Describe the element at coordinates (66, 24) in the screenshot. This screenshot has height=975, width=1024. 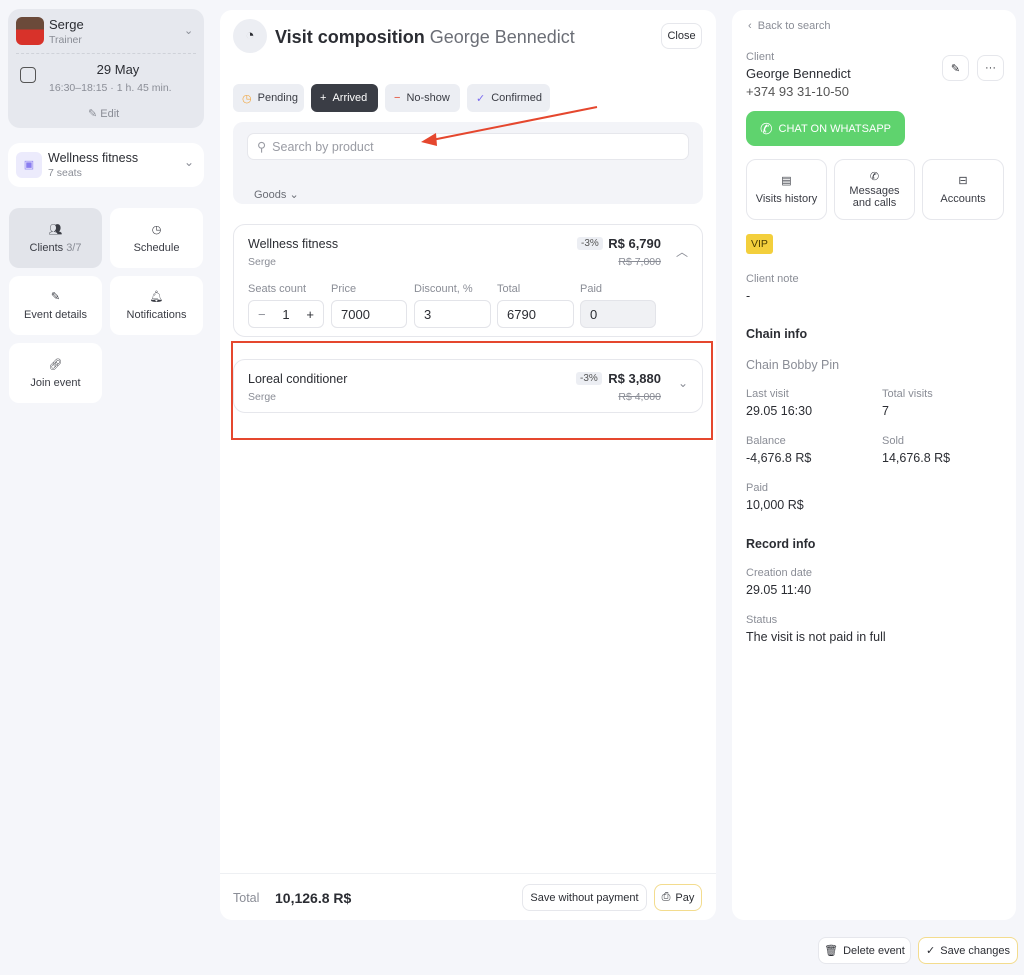
I see `trainer-name: Serge` at that location.